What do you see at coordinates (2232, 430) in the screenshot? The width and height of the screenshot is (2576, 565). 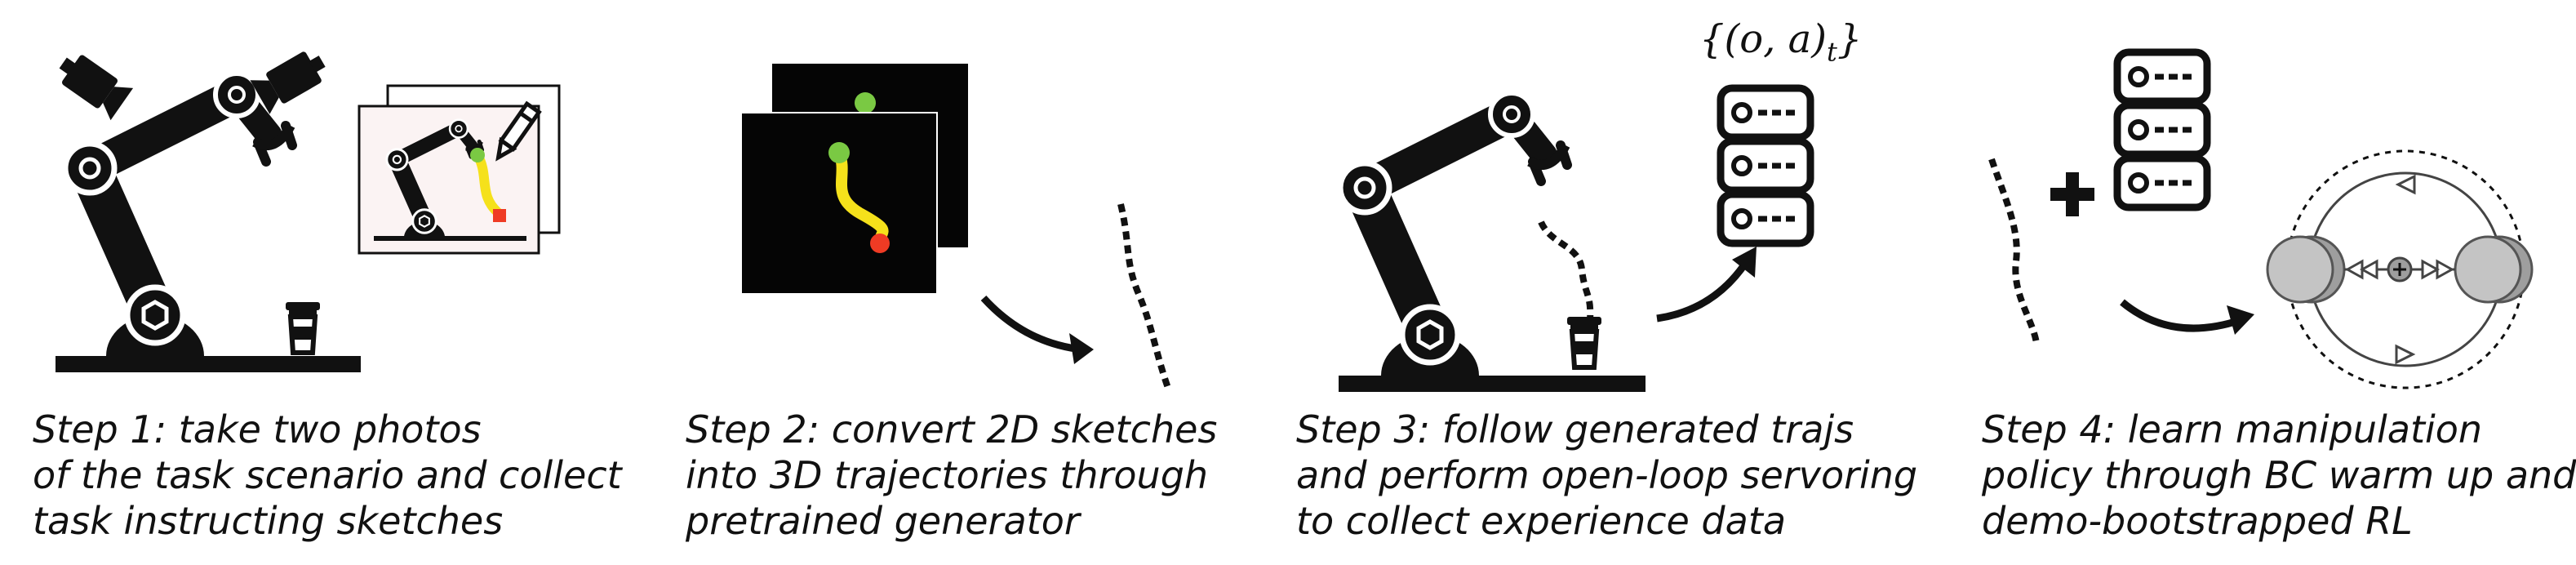 I see `caption-line: Step 4: learn manipulation` at bounding box center [2232, 430].